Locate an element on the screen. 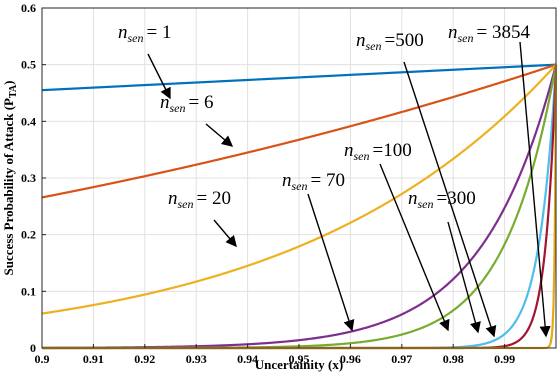  x-tick-label: 0.99 is located at coordinates (504, 359).